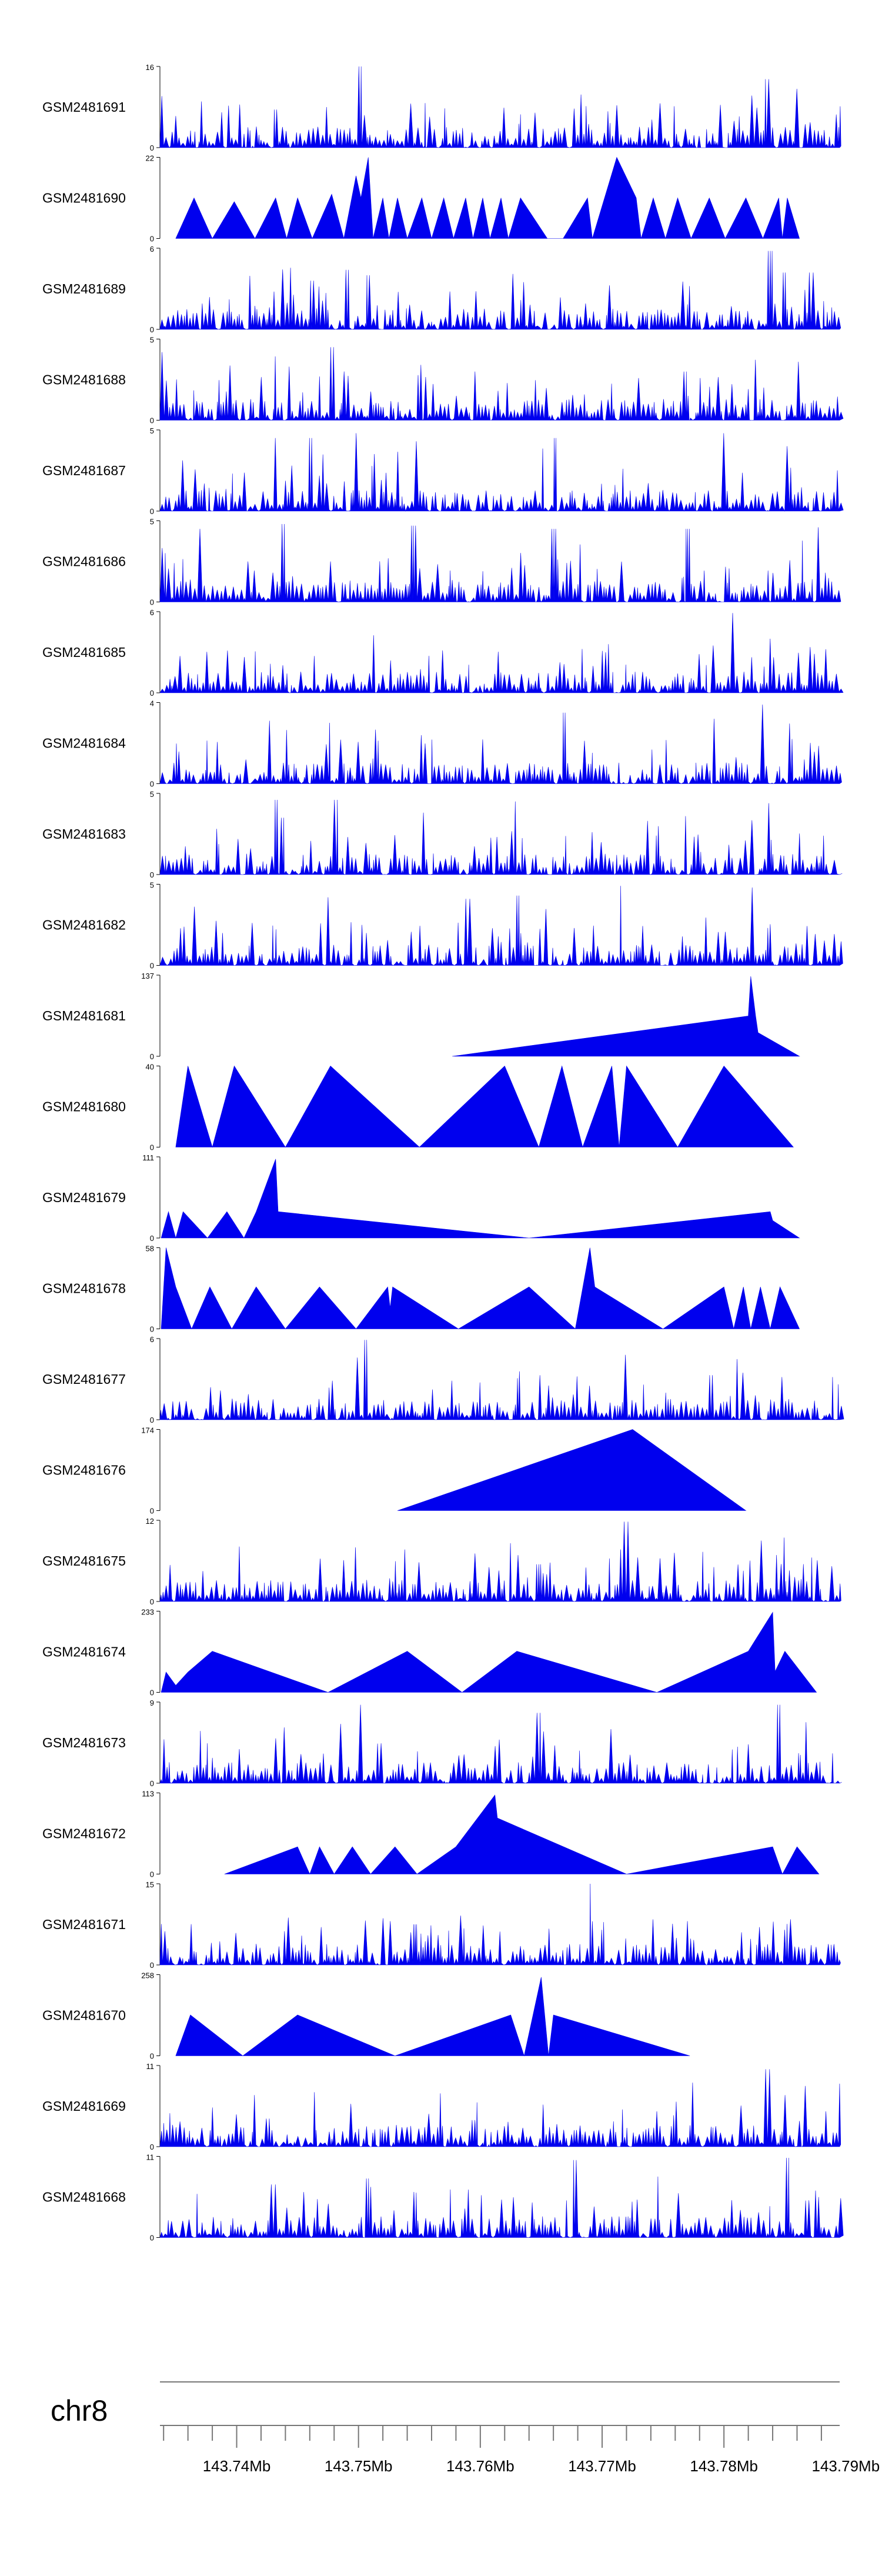 This screenshot has width=882, height=2576. Describe the element at coordinates (84, 2106) in the screenshot. I see `track-label: GSM2481669` at that location.